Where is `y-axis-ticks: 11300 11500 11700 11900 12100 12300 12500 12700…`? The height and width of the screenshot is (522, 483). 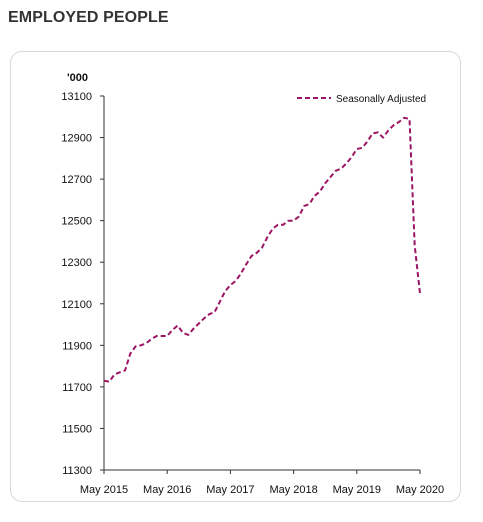
y-axis-ticks: 11300 11500 11700 11900 12100 12300 12500 12700… is located at coordinates (82, 284).